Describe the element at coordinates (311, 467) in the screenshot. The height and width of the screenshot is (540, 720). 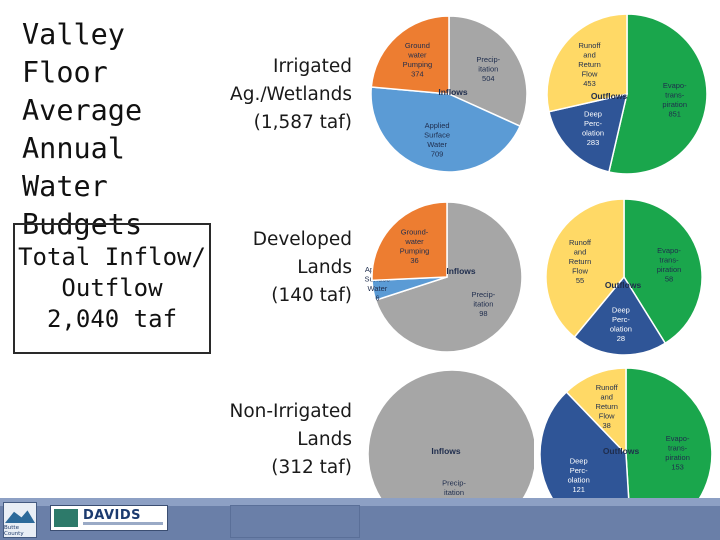
I see `category-line: (312 taf)` at that location.